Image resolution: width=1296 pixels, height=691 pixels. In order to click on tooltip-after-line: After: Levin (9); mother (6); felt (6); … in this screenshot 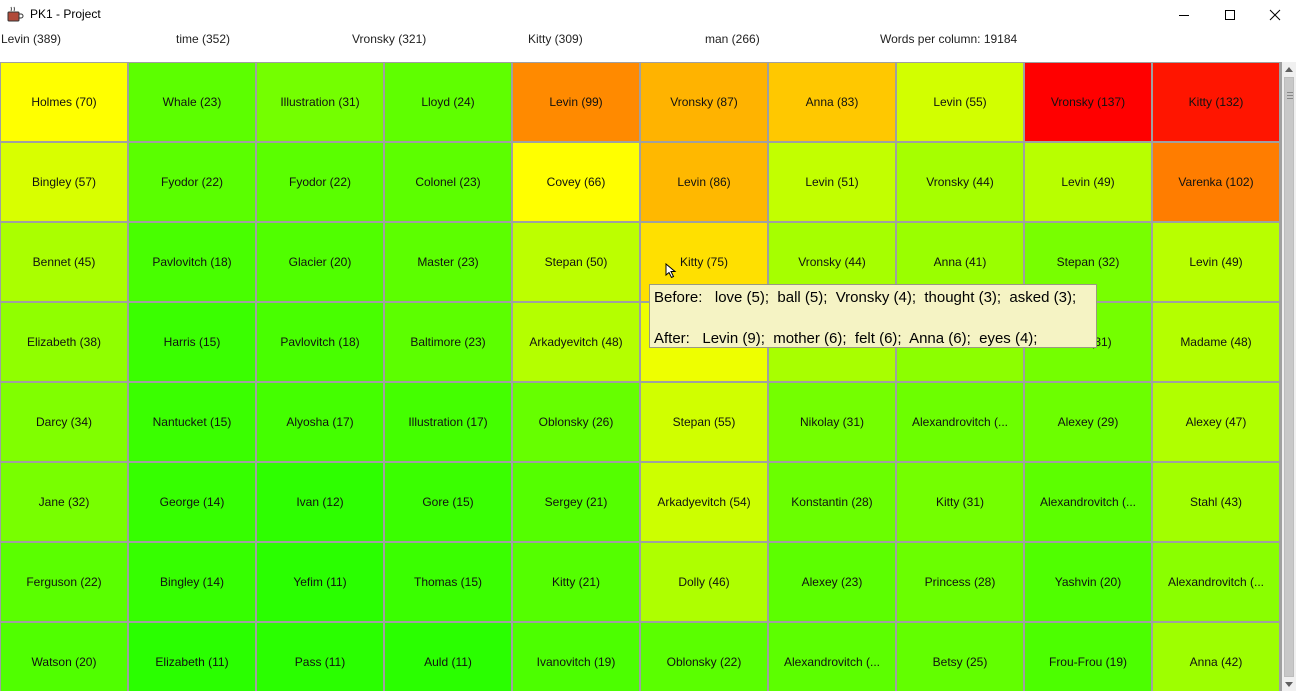, I will do `click(846, 338)`.